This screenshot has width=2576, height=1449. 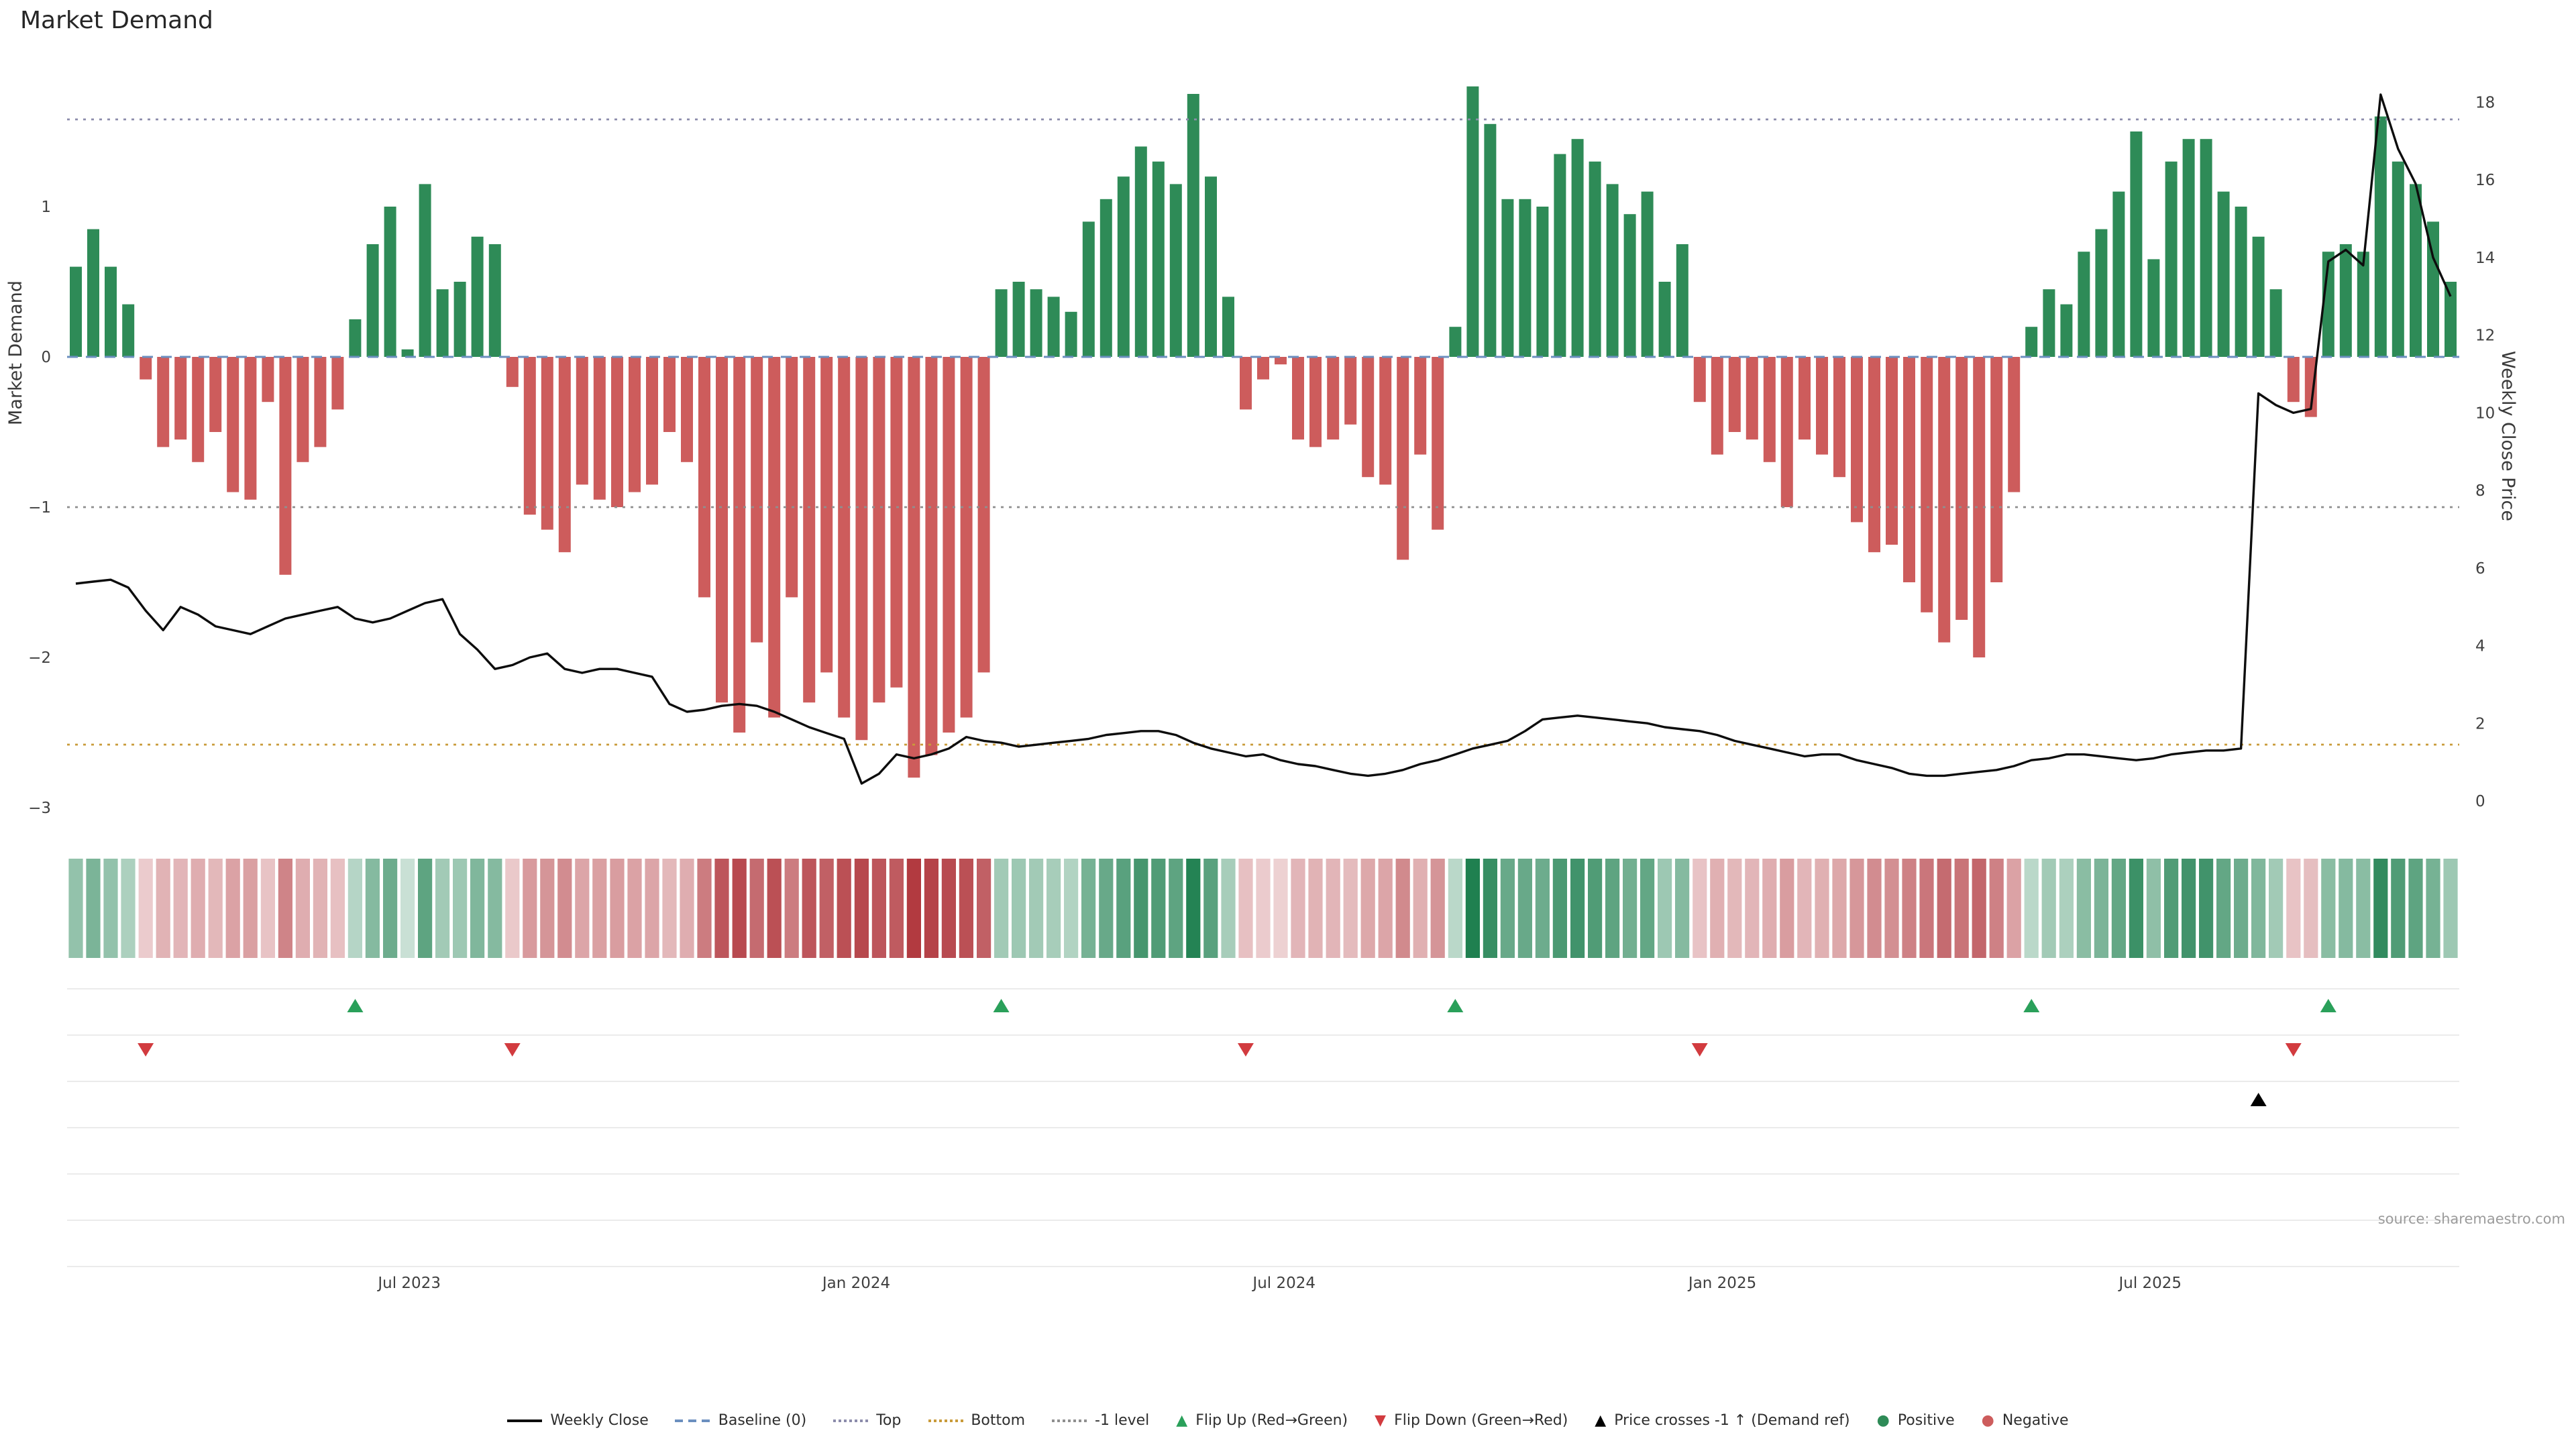 What do you see at coordinates (2480, 491) in the screenshot?
I see `right-axis-tick-label: 8` at bounding box center [2480, 491].